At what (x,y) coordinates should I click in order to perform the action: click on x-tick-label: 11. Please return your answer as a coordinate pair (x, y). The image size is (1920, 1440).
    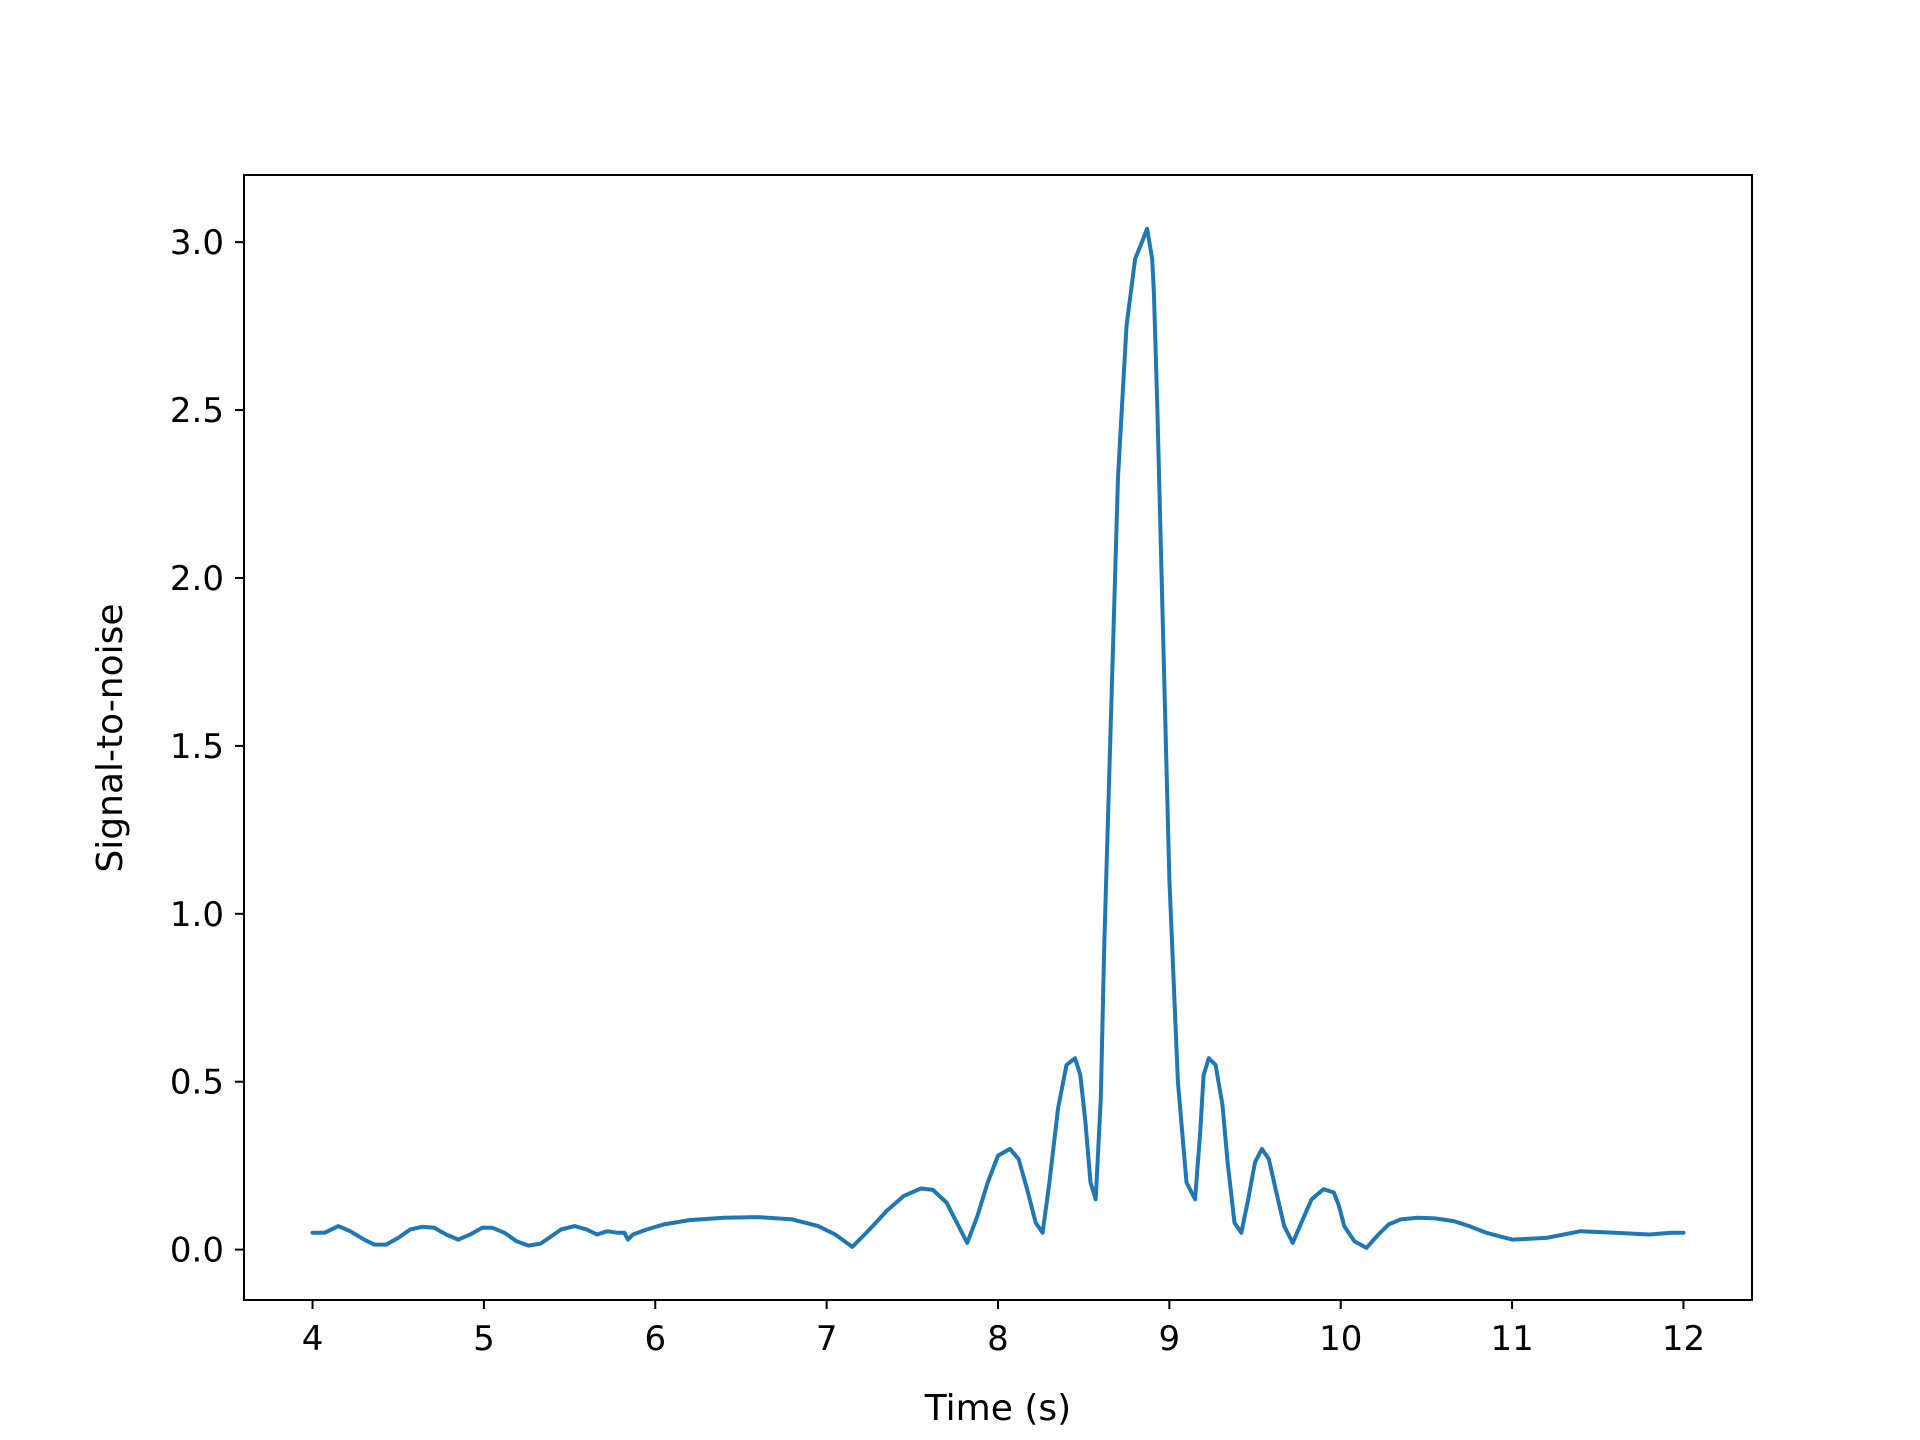
    Looking at the image, I should click on (1511, 1339).